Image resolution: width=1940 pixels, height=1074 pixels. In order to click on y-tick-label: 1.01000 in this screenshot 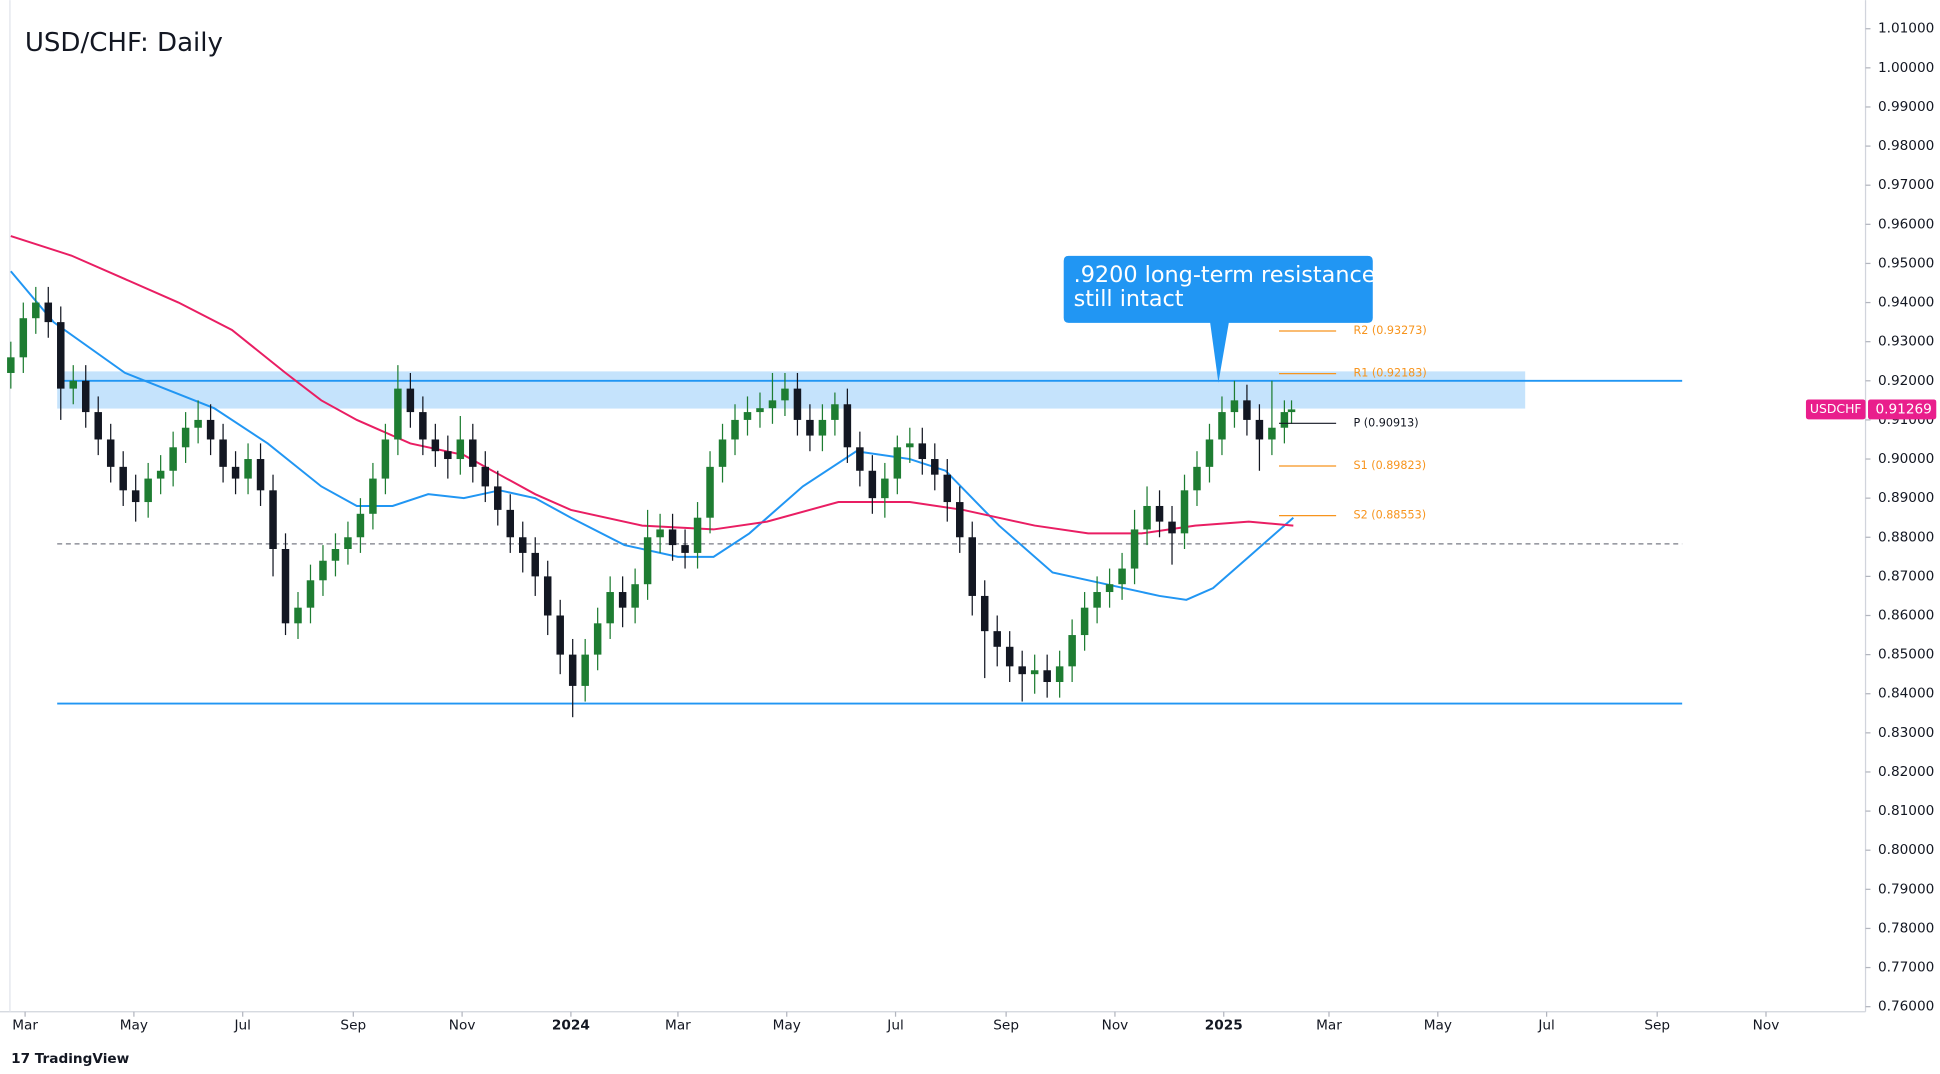, I will do `click(1906, 29)`.